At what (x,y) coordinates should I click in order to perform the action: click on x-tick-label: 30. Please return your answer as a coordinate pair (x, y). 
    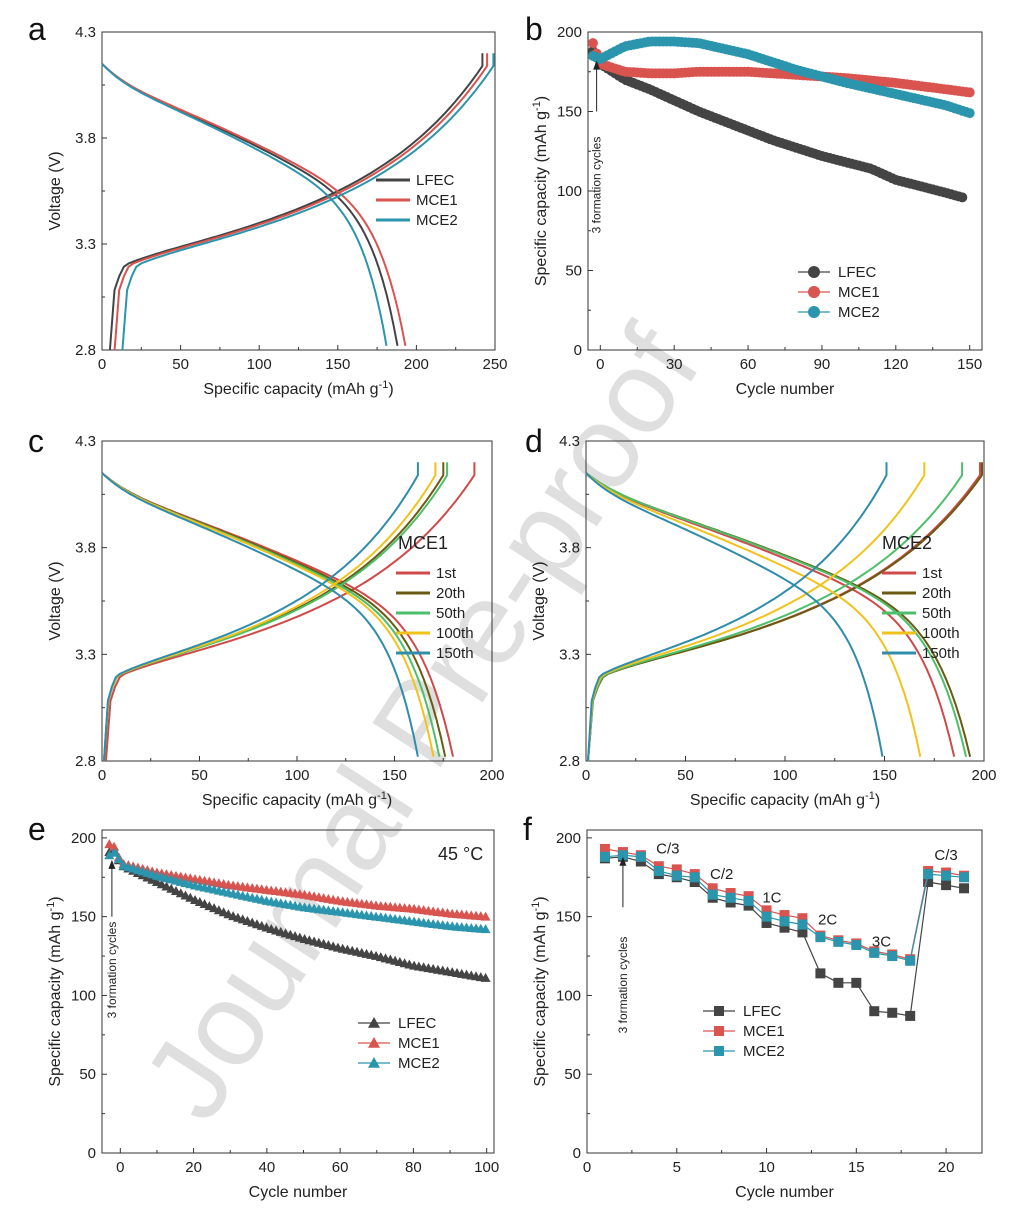
    Looking at the image, I should click on (674, 364).